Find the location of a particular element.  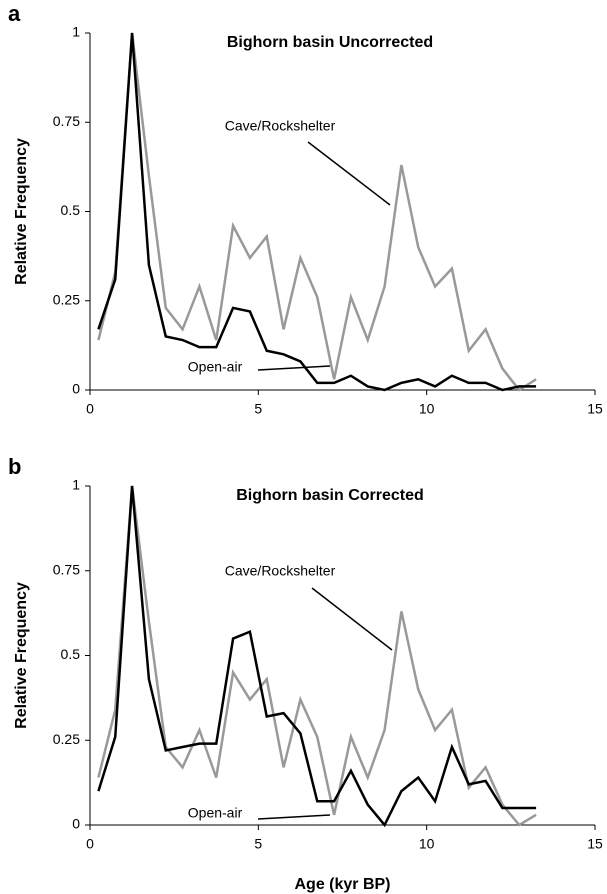

chart-title: Bighorn basin Uncorrected is located at coordinates (330, 42).